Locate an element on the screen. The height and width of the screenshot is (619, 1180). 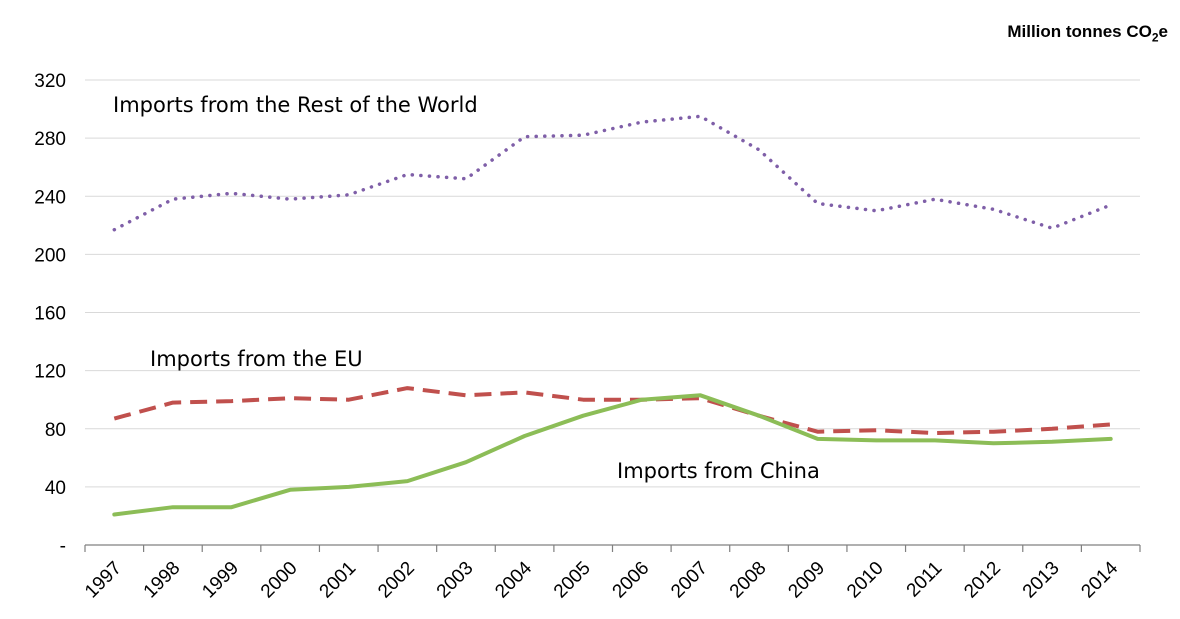
x-tick-label: 2008 is located at coordinates (748, 580).